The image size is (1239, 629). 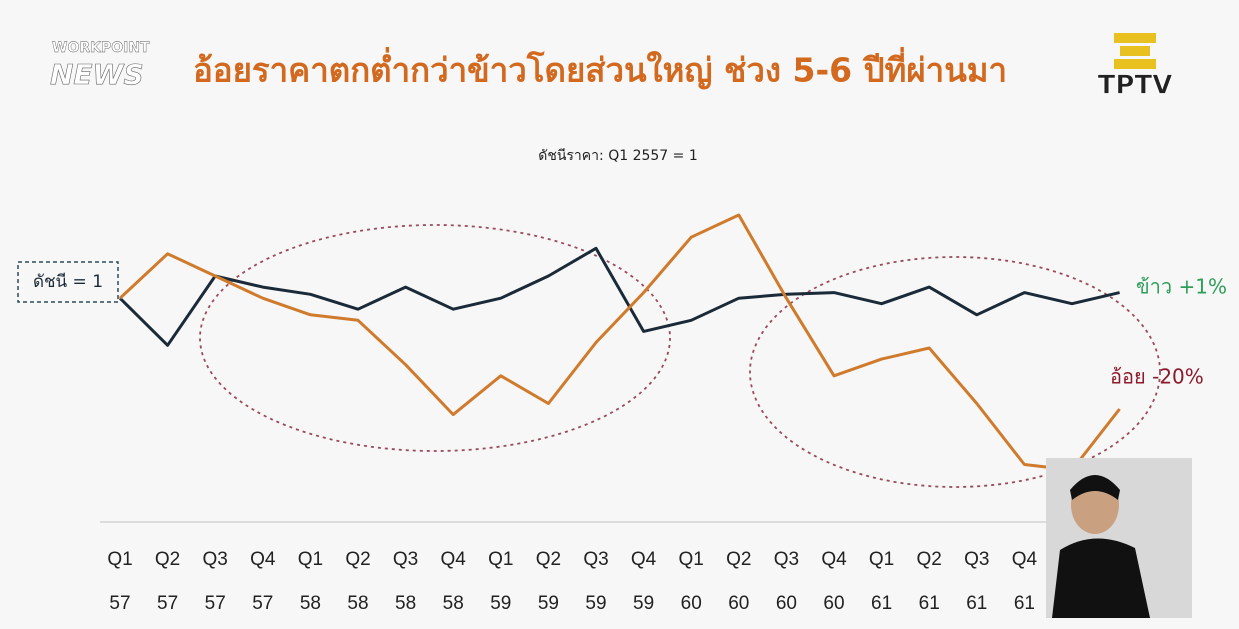 What do you see at coordinates (1157, 377) in the screenshot?
I see `series-label: อ้อย -20%` at bounding box center [1157, 377].